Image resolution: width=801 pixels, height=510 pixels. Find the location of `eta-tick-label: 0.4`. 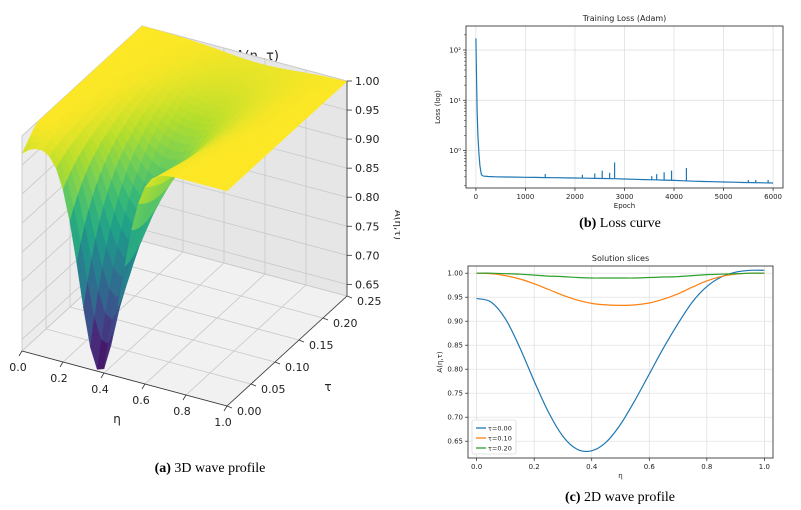

eta-tick-label: 0.4 is located at coordinates (100, 389).